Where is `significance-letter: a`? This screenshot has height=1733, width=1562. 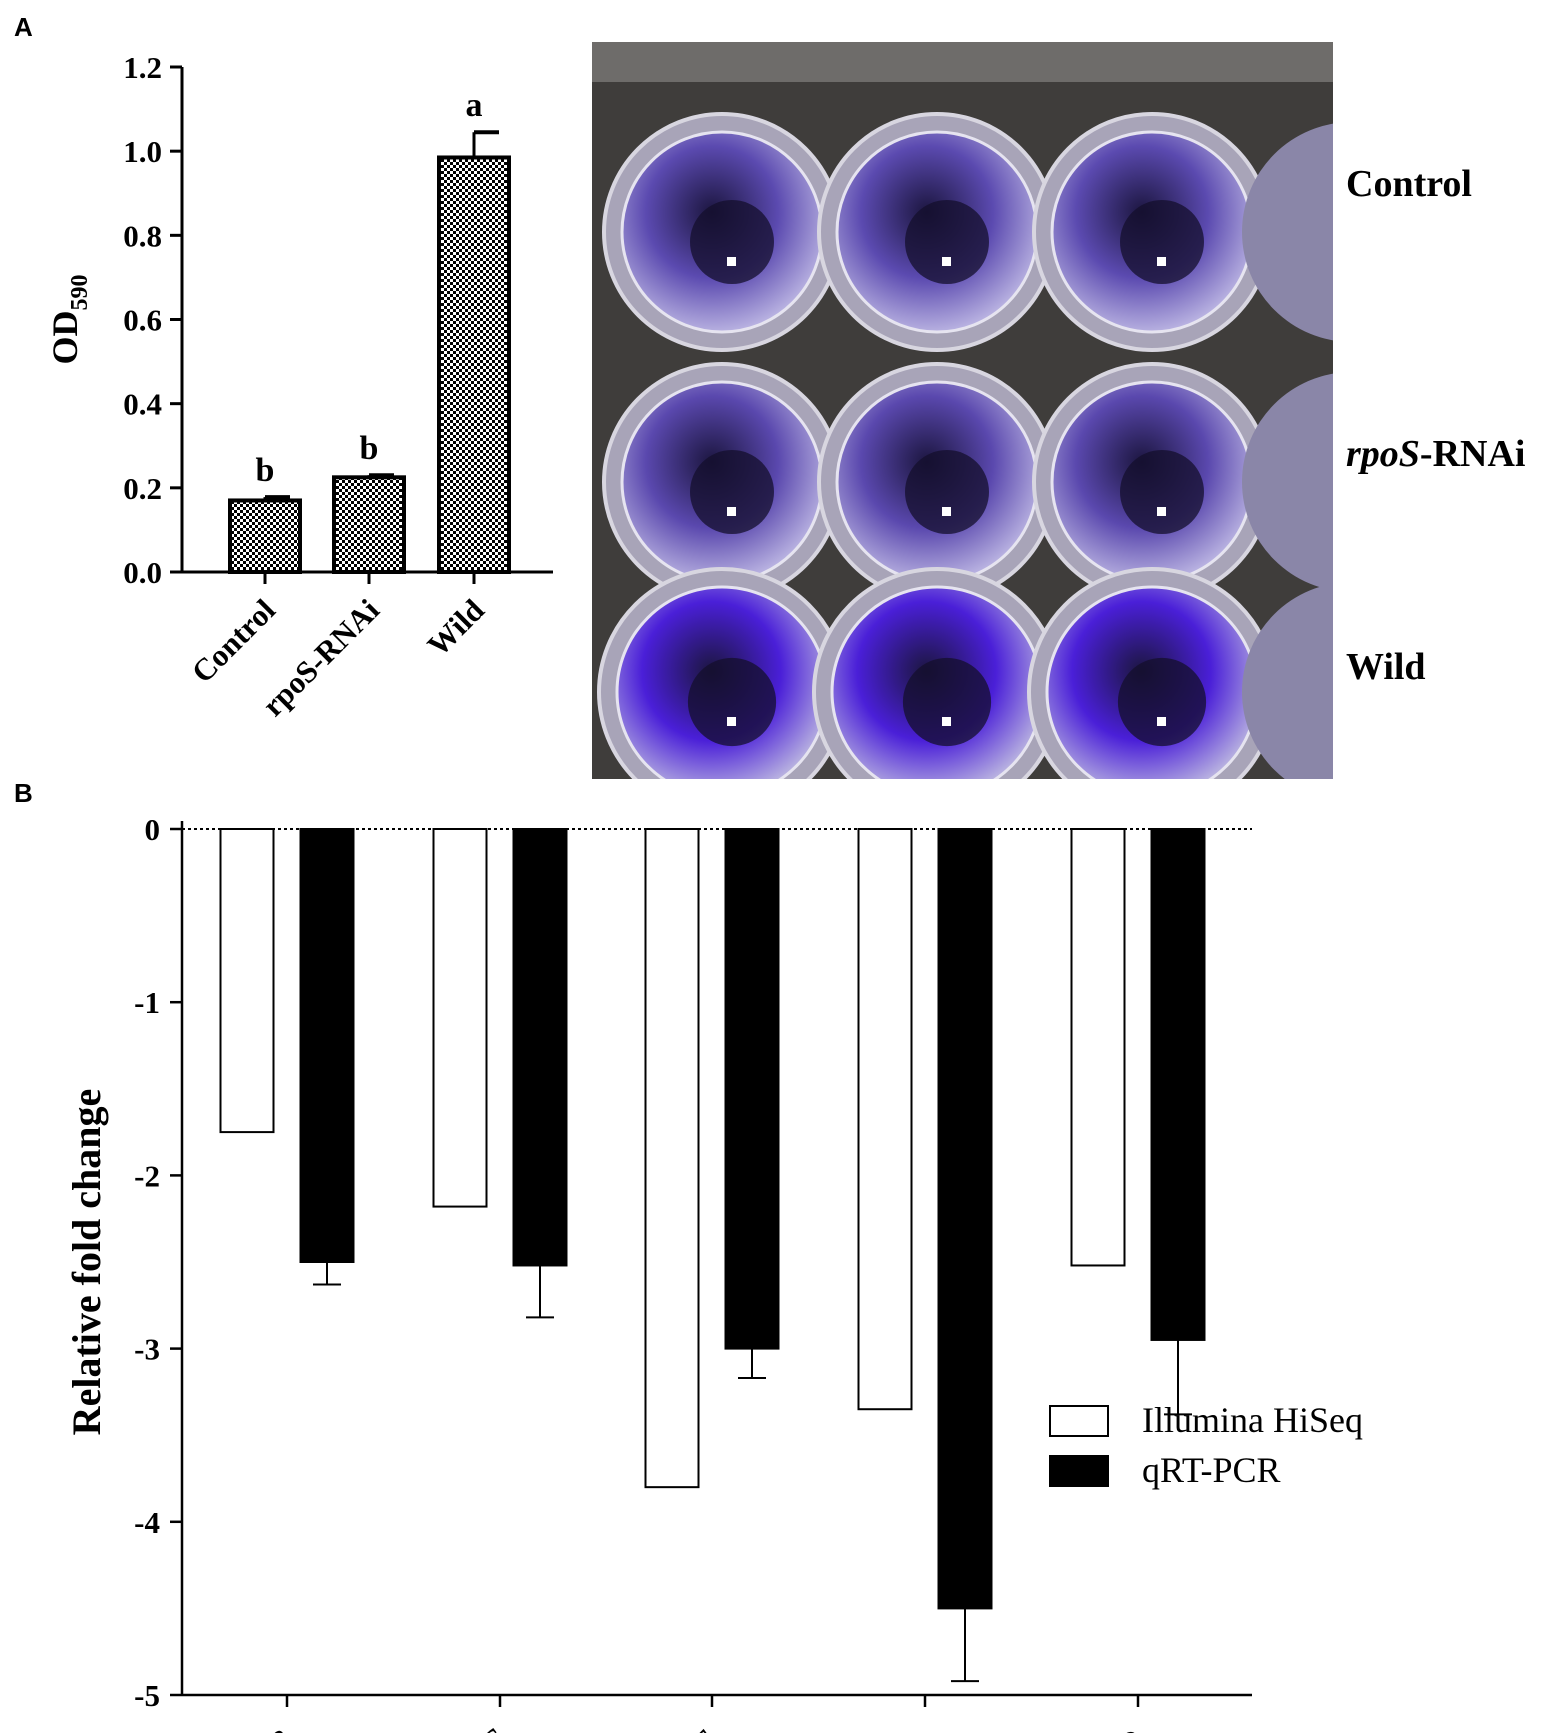 significance-letter: a is located at coordinates (474, 105).